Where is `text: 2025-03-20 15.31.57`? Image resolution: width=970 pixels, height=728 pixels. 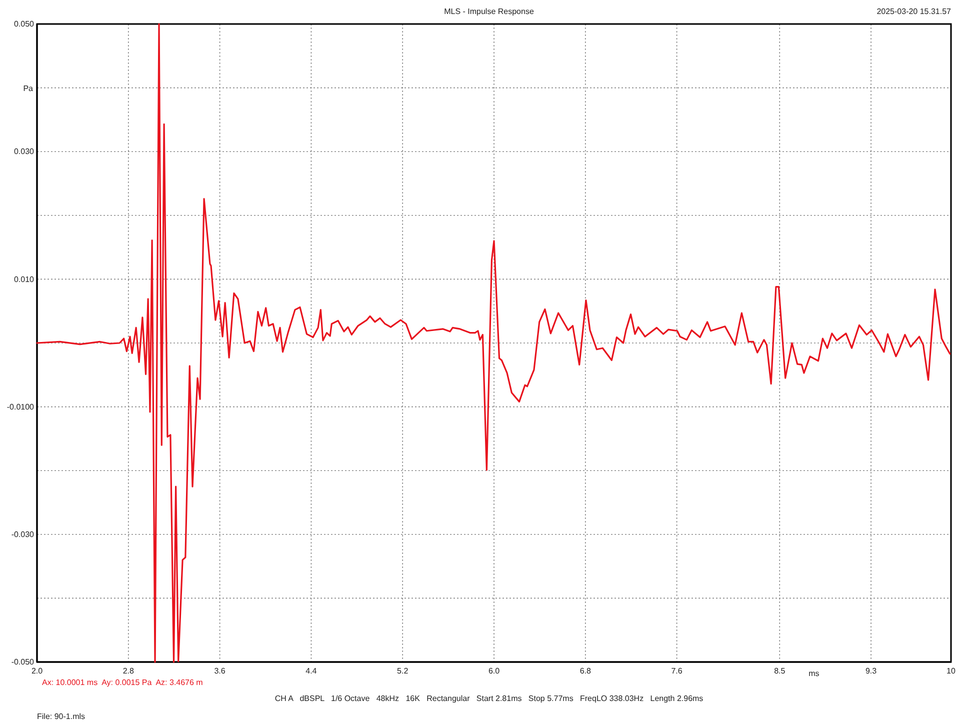
text: 2025-03-20 15.31.57 is located at coordinates (914, 11).